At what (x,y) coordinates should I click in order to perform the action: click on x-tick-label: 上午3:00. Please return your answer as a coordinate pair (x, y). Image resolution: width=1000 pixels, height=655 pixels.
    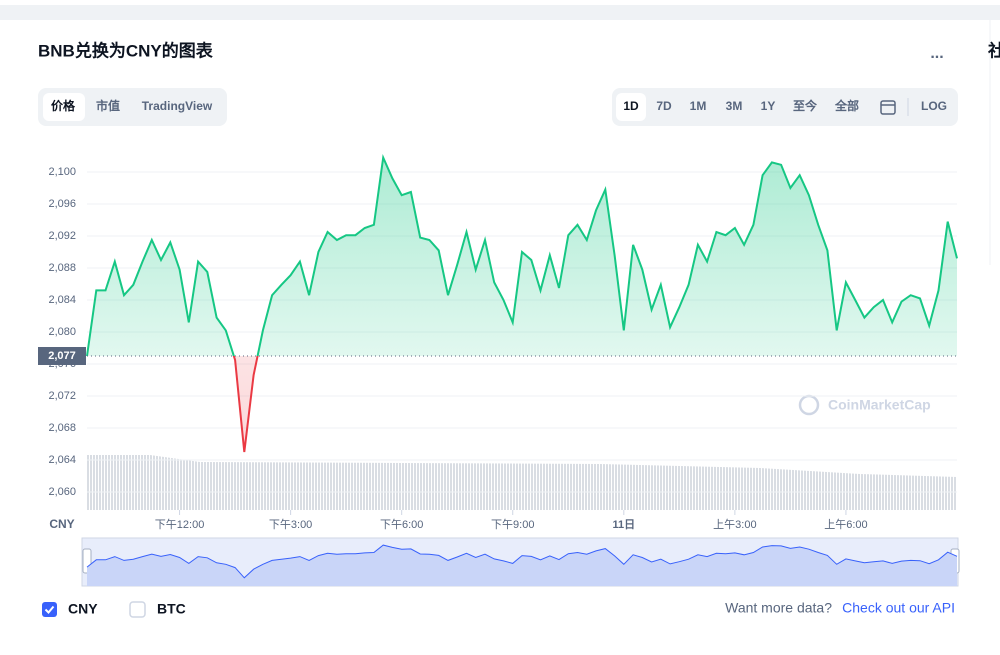
    Looking at the image, I should click on (734, 524).